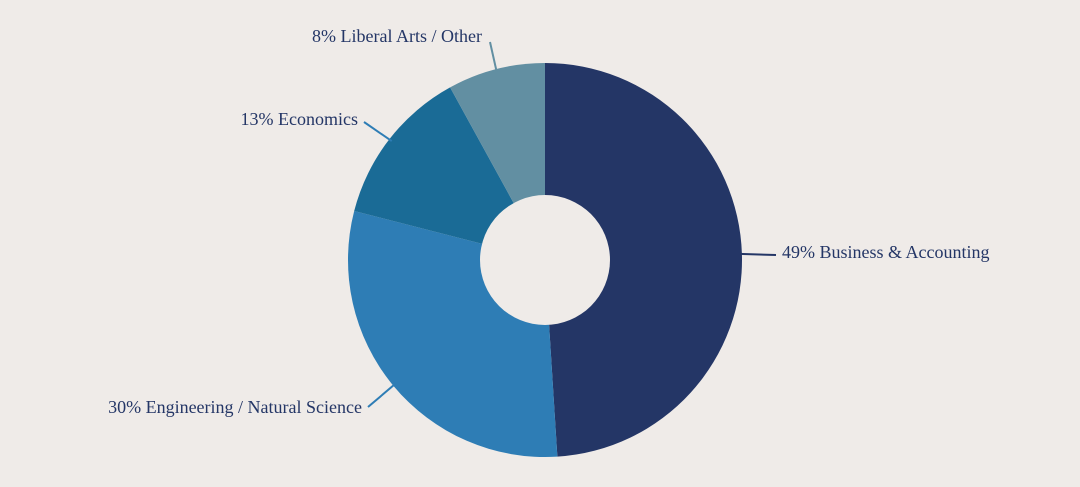  What do you see at coordinates (545, 260) in the screenshot?
I see `donut-hole` at bounding box center [545, 260].